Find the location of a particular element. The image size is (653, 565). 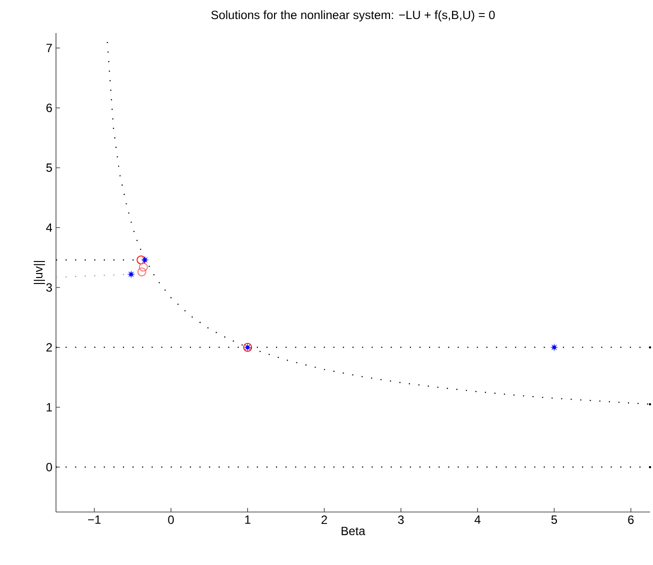

chart-title: Solutions for the nonlinear system: −LU + f(s,B,U) = 0 is located at coordinates (353, 16).